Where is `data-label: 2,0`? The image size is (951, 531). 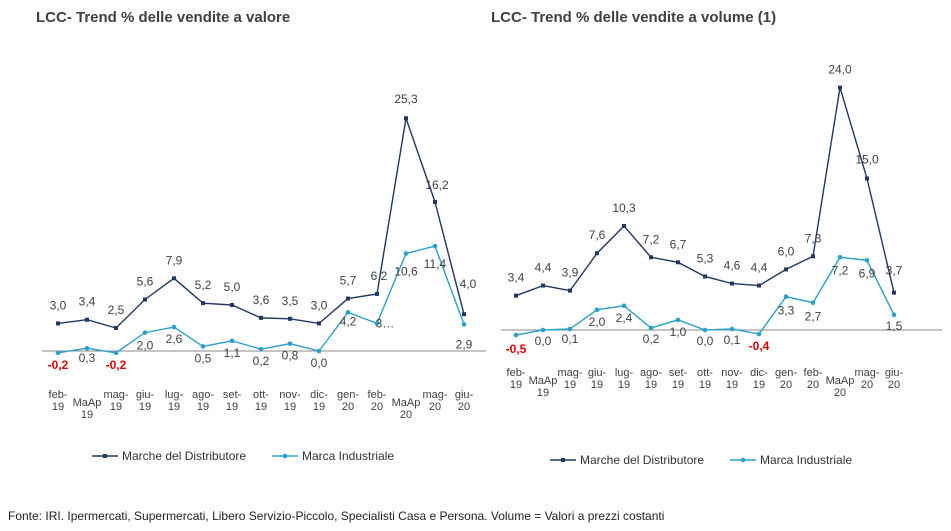
data-label: 2,0 is located at coordinates (597, 322).